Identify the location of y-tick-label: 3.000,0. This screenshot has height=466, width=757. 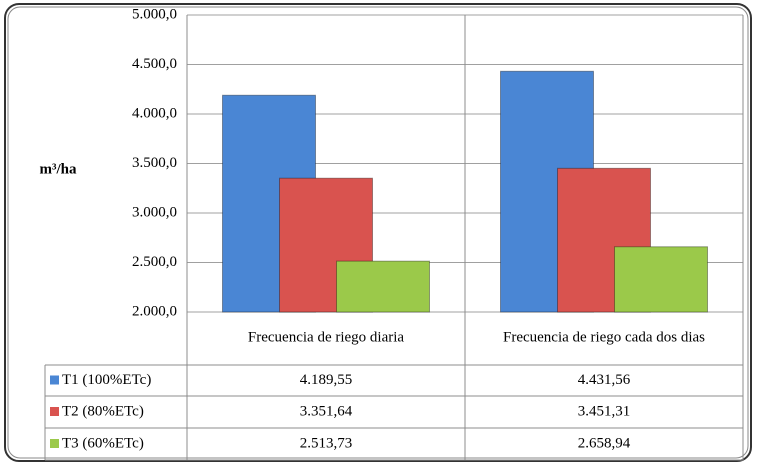
(154, 212).